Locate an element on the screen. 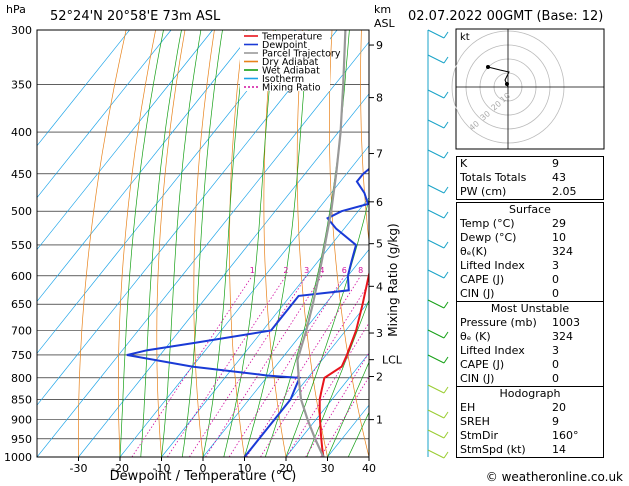 The width and height of the screenshot is (629, 486). hodograph-frame is located at coordinates (530, 89).